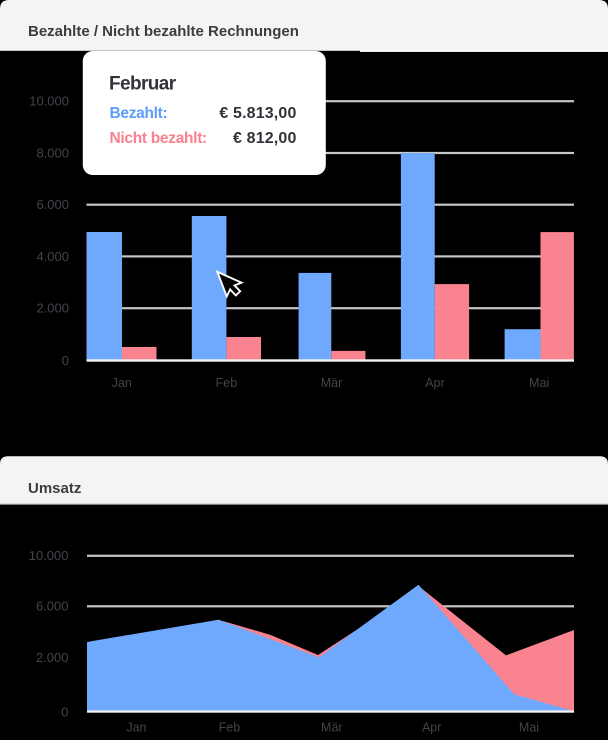 The width and height of the screenshot is (608, 740). Describe the element at coordinates (52, 152) in the screenshot. I see `svg-text: 8.000` at that location.